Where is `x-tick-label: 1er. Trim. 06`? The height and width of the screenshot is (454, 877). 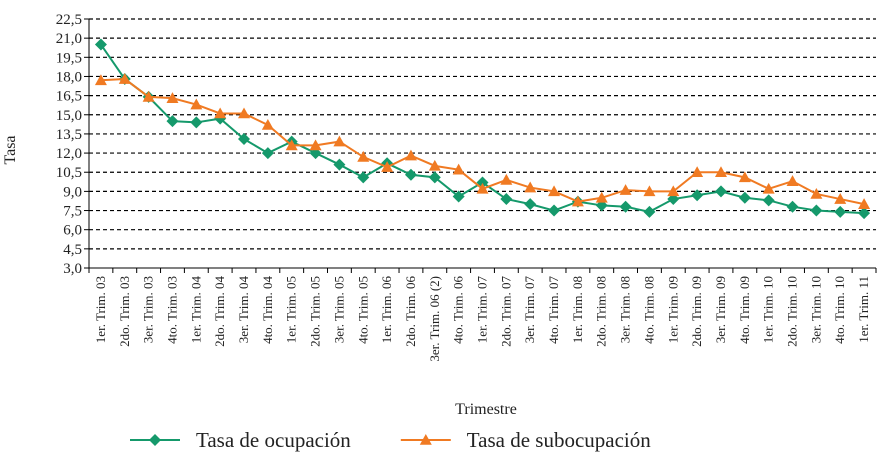 x-tick-label: 1er. Trim. 06 is located at coordinates (386, 310).